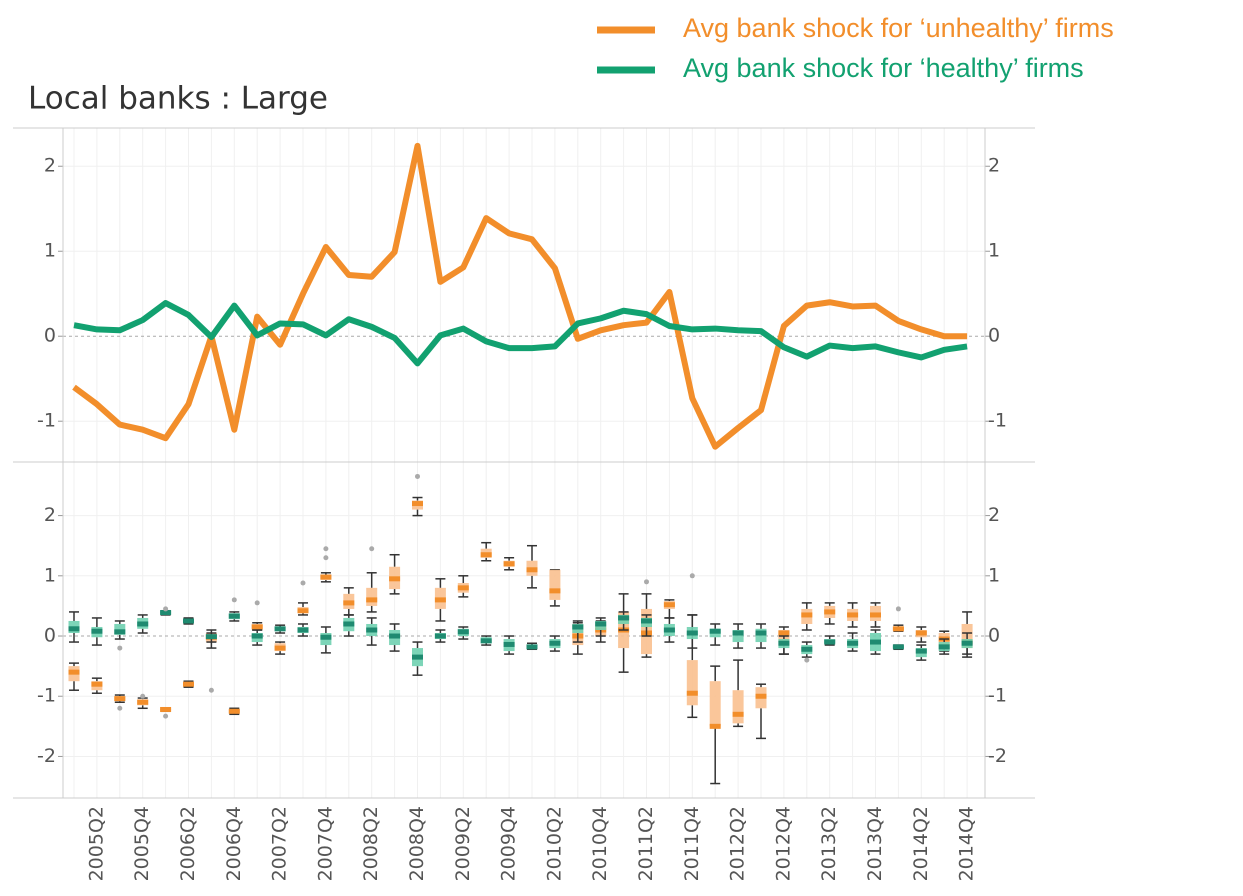 This screenshot has height=896, width=1243. Describe the element at coordinates (371, 843) in the screenshot. I see `x-tick-label: 2008Q2` at that location.